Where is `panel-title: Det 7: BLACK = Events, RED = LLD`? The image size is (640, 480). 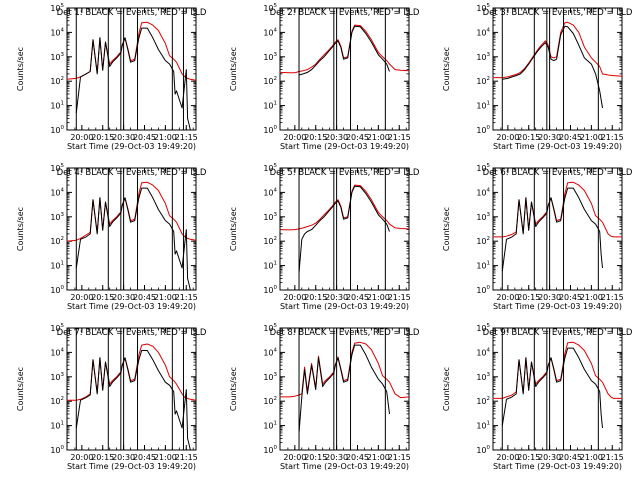
panel-title: Det 7: BLACK = Events, RED = LLD is located at coordinates (132, 333).